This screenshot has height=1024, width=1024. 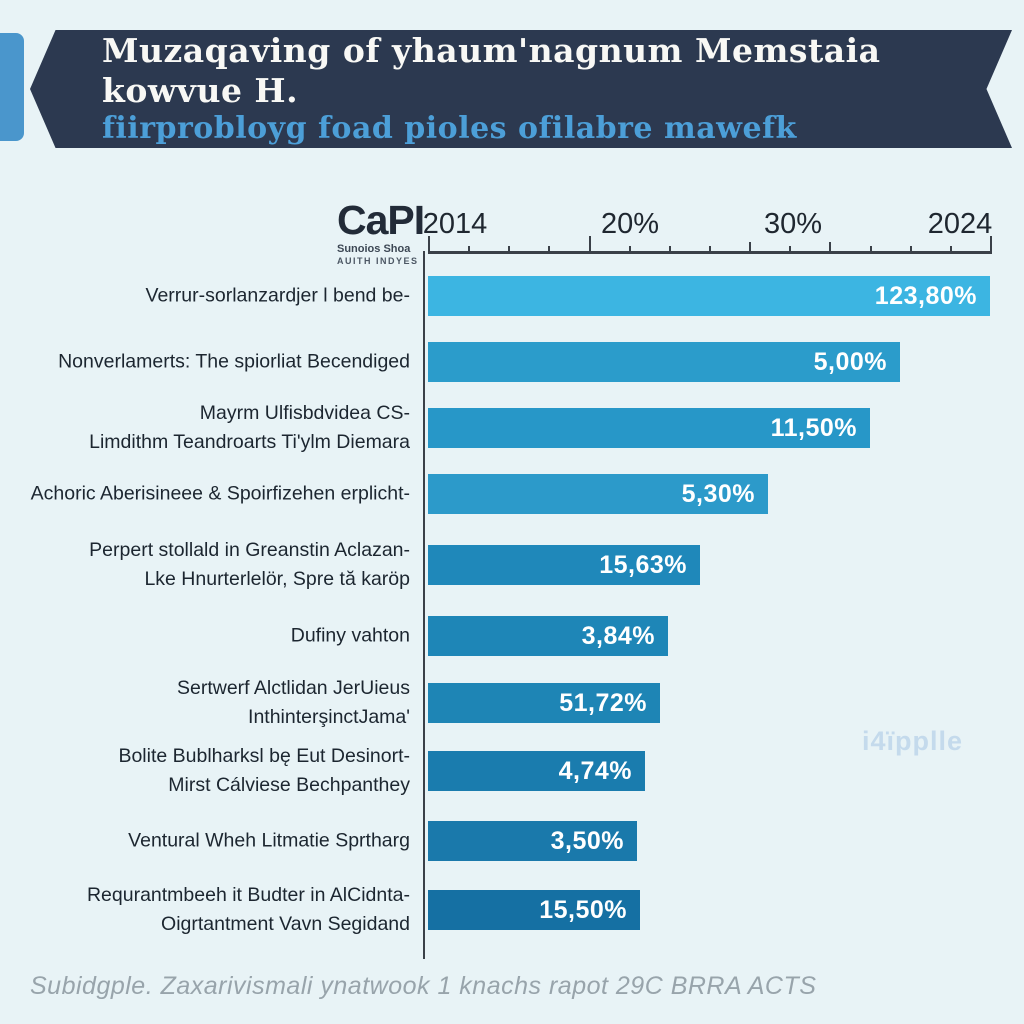 I want to click on bar-value: 3,84%, so click(x=618, y=635).